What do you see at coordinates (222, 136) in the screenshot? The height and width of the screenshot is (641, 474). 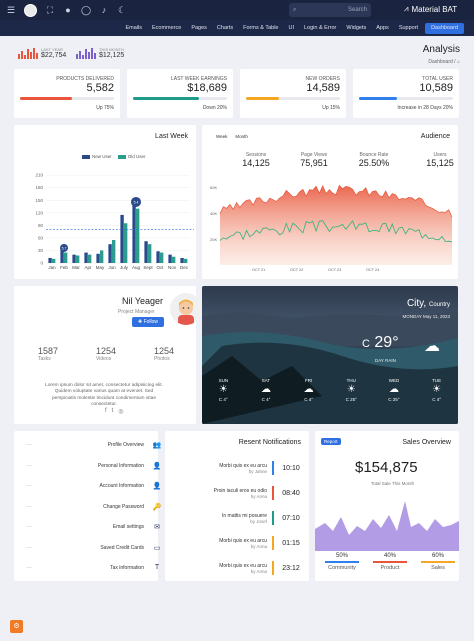 I see `tab-week: Week` at bounding box center [222, 136].